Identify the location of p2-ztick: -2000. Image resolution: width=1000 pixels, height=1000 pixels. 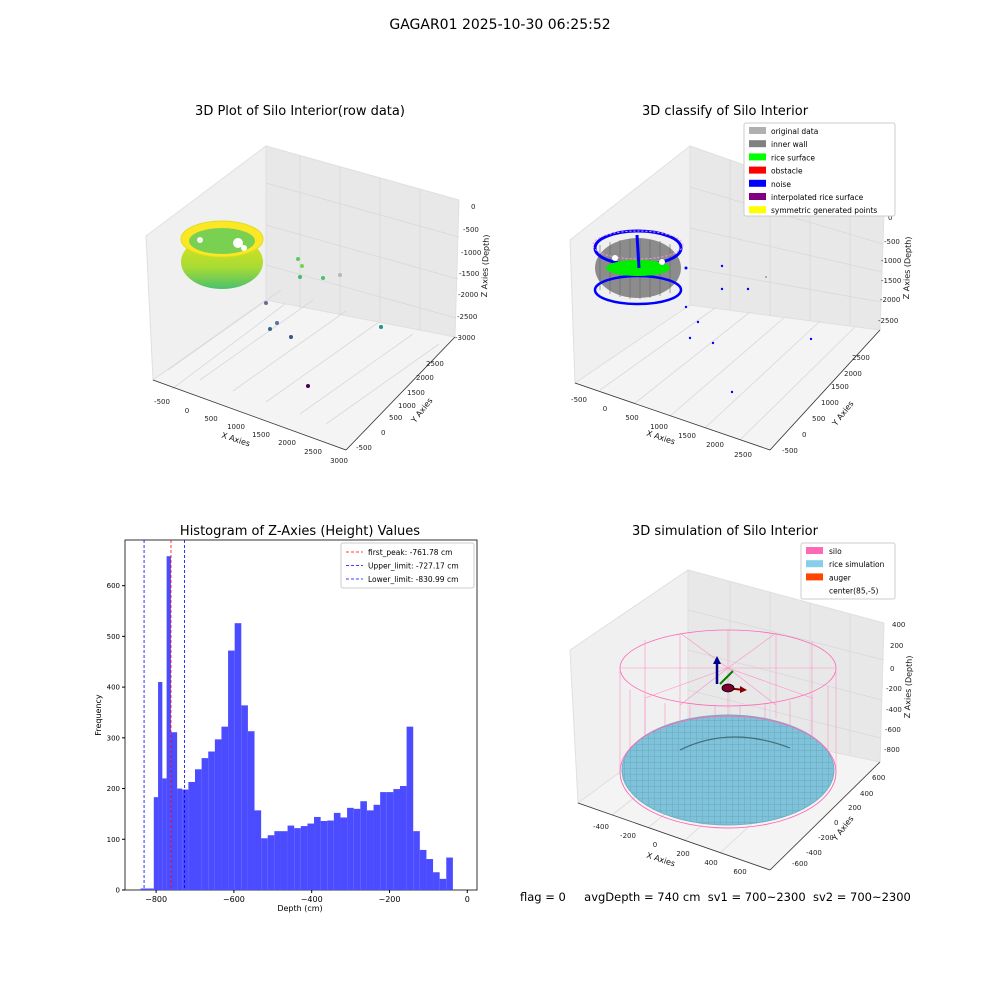
(890, 300).